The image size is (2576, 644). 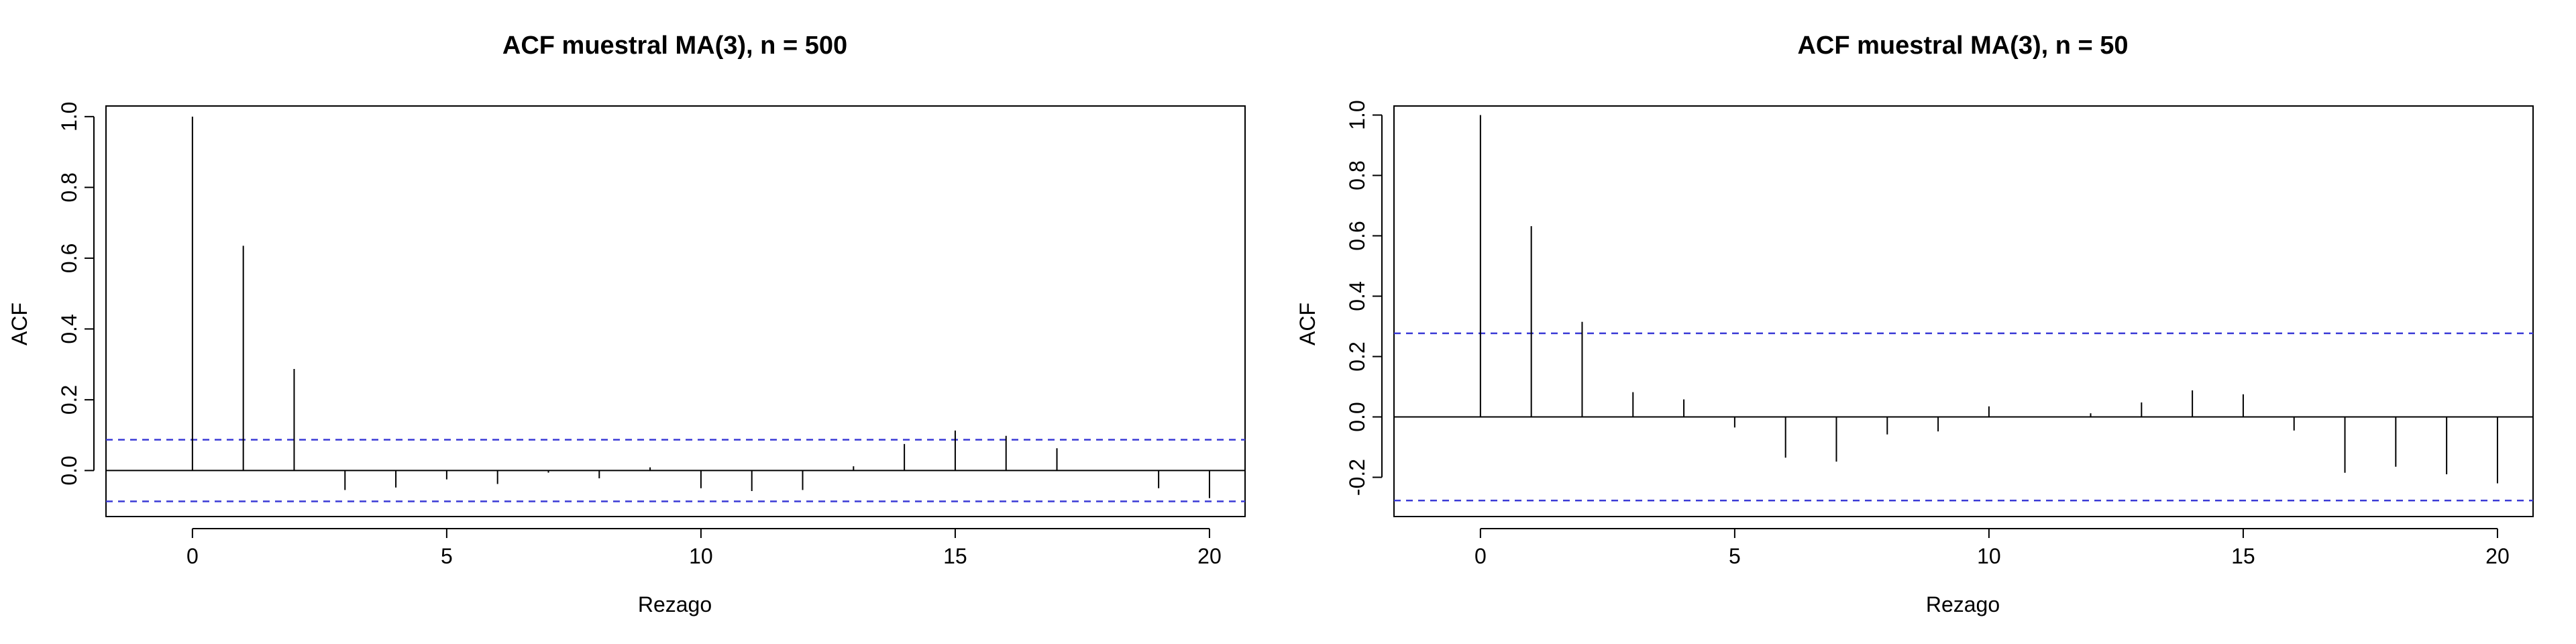 I want to click on chart-title: ACF muestral MA(3), n = 500, so click(x=674, y=46).